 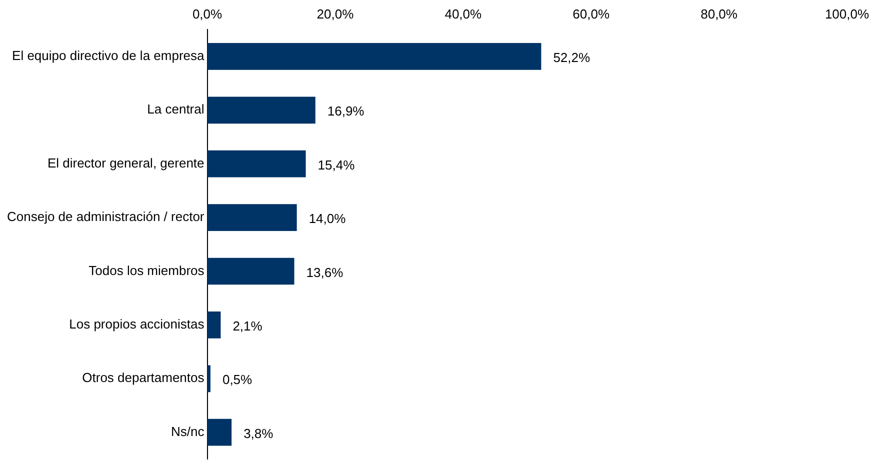 What do you see at coordinates (109, 56) in the screenshot?
I see `y-tick-label: El equipo directivo de la empresa` at bounding box center [109, 56].